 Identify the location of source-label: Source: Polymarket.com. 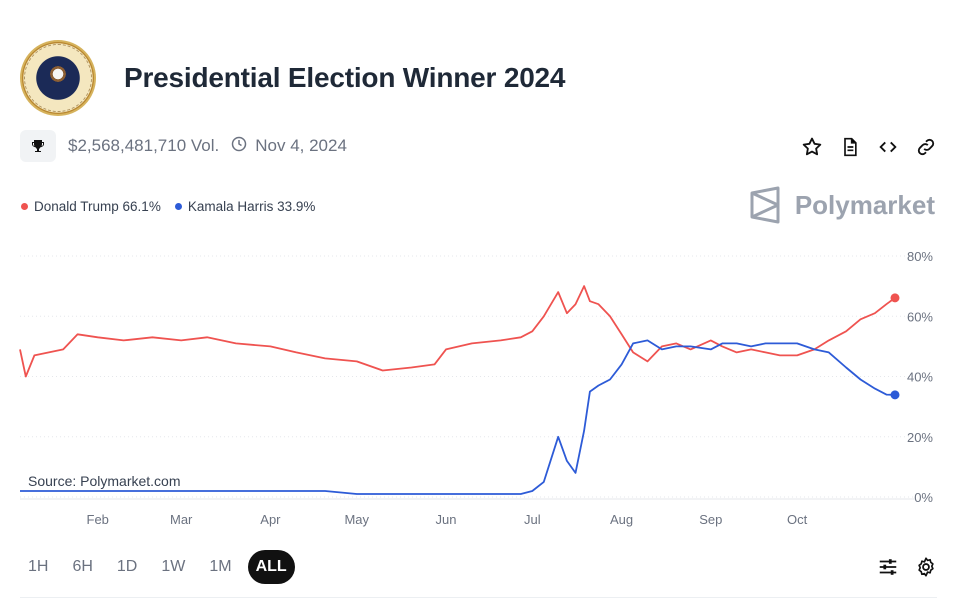
(104, 481).